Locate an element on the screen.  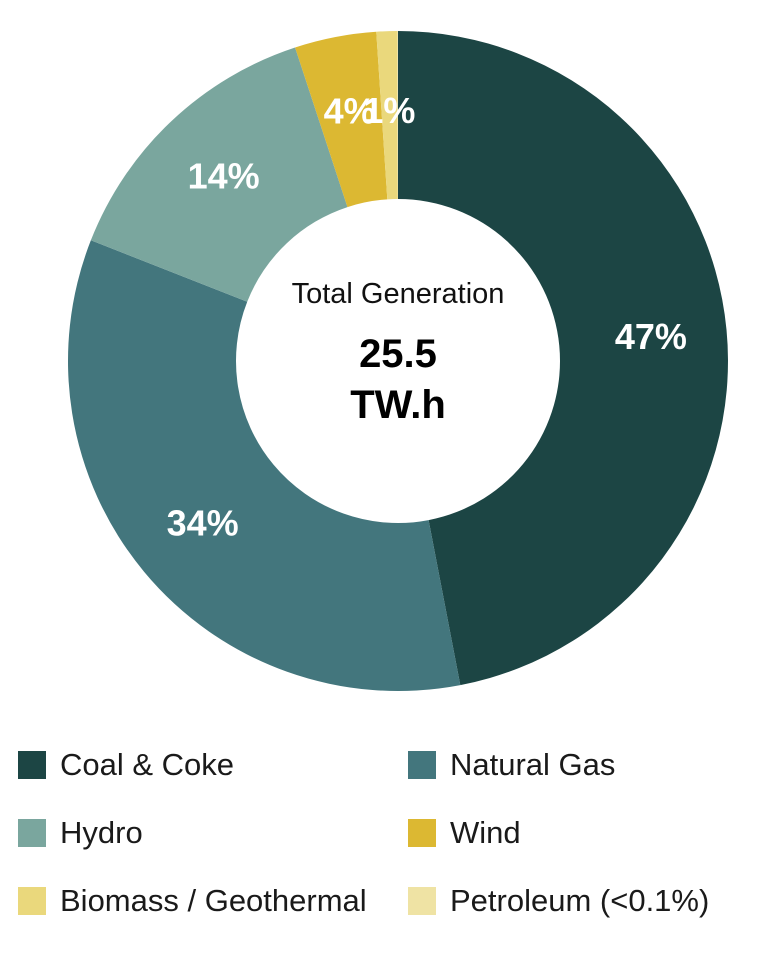
legend-item-natural-gas: Natural Gas is located at coordinates (511, 765).